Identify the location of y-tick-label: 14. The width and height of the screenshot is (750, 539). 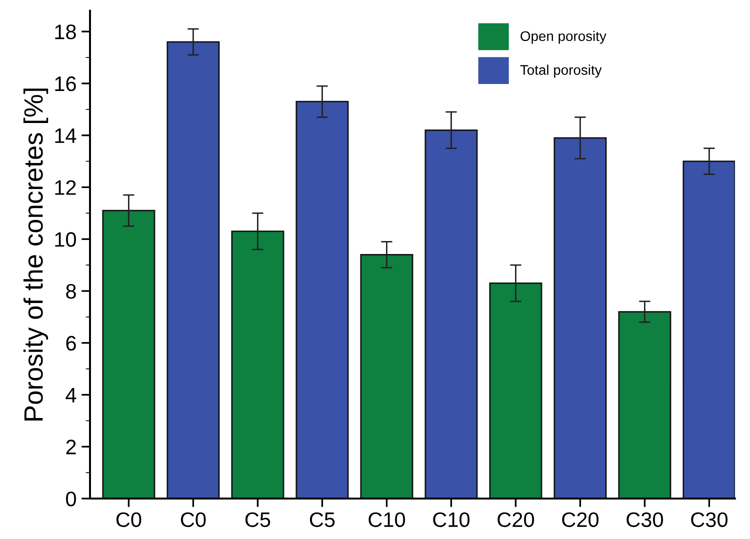
(65, 135).